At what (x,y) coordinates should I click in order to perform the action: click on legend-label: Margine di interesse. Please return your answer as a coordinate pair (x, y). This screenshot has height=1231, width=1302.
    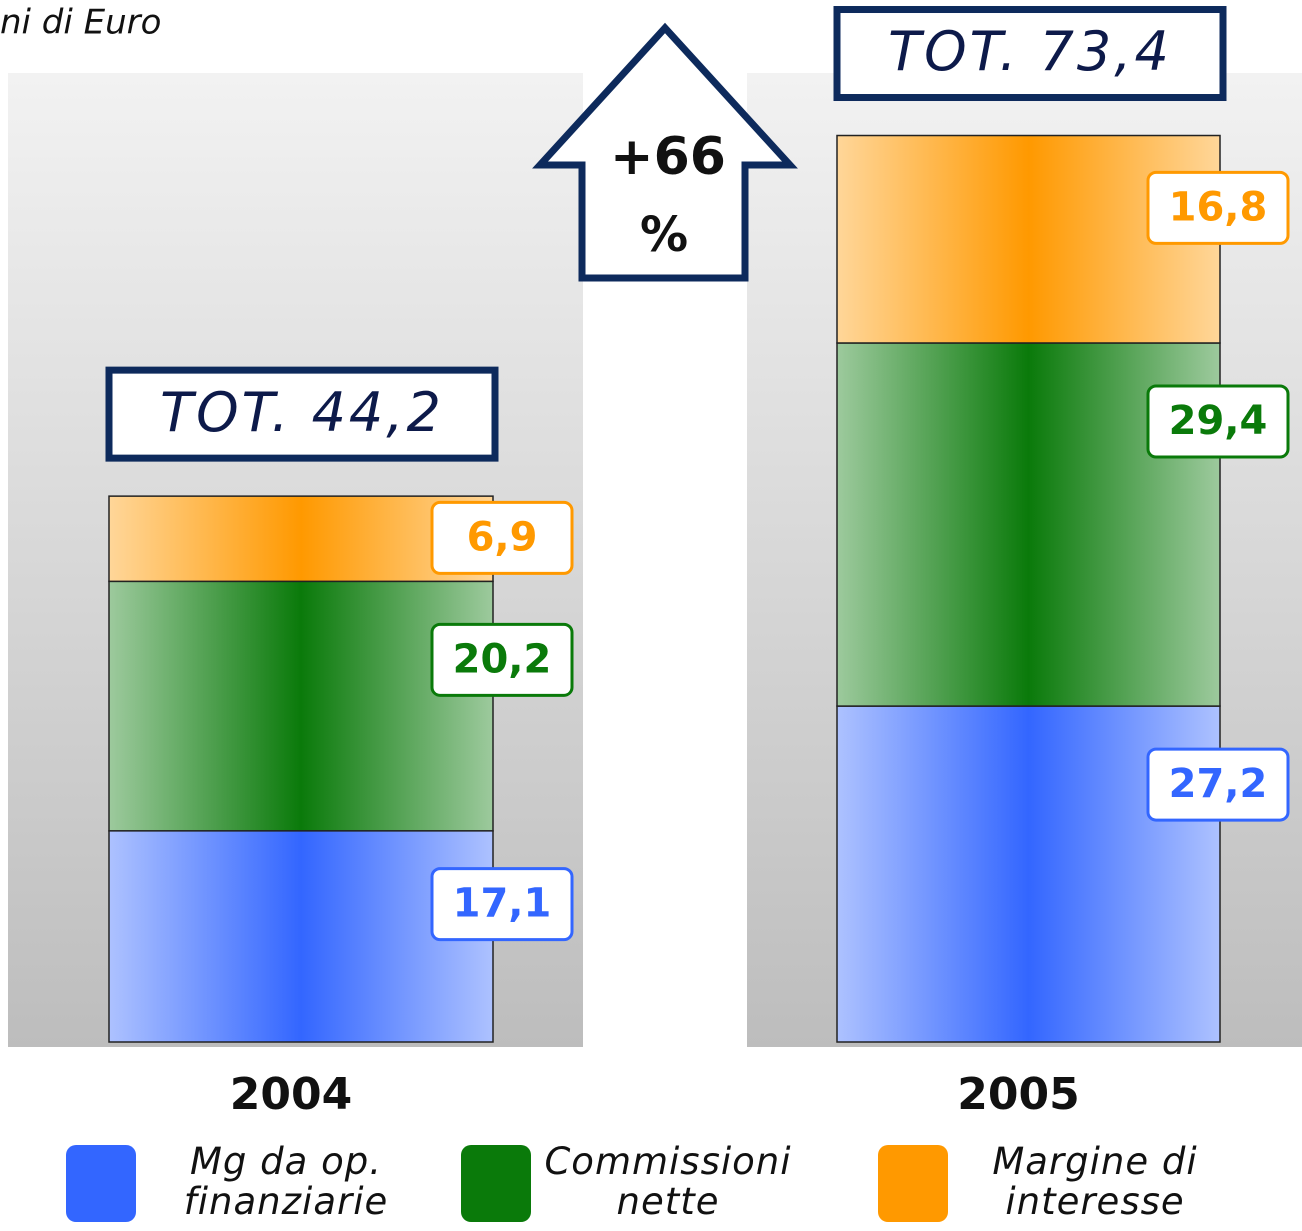
    Looking at the image, I should click on (1095, 1181).